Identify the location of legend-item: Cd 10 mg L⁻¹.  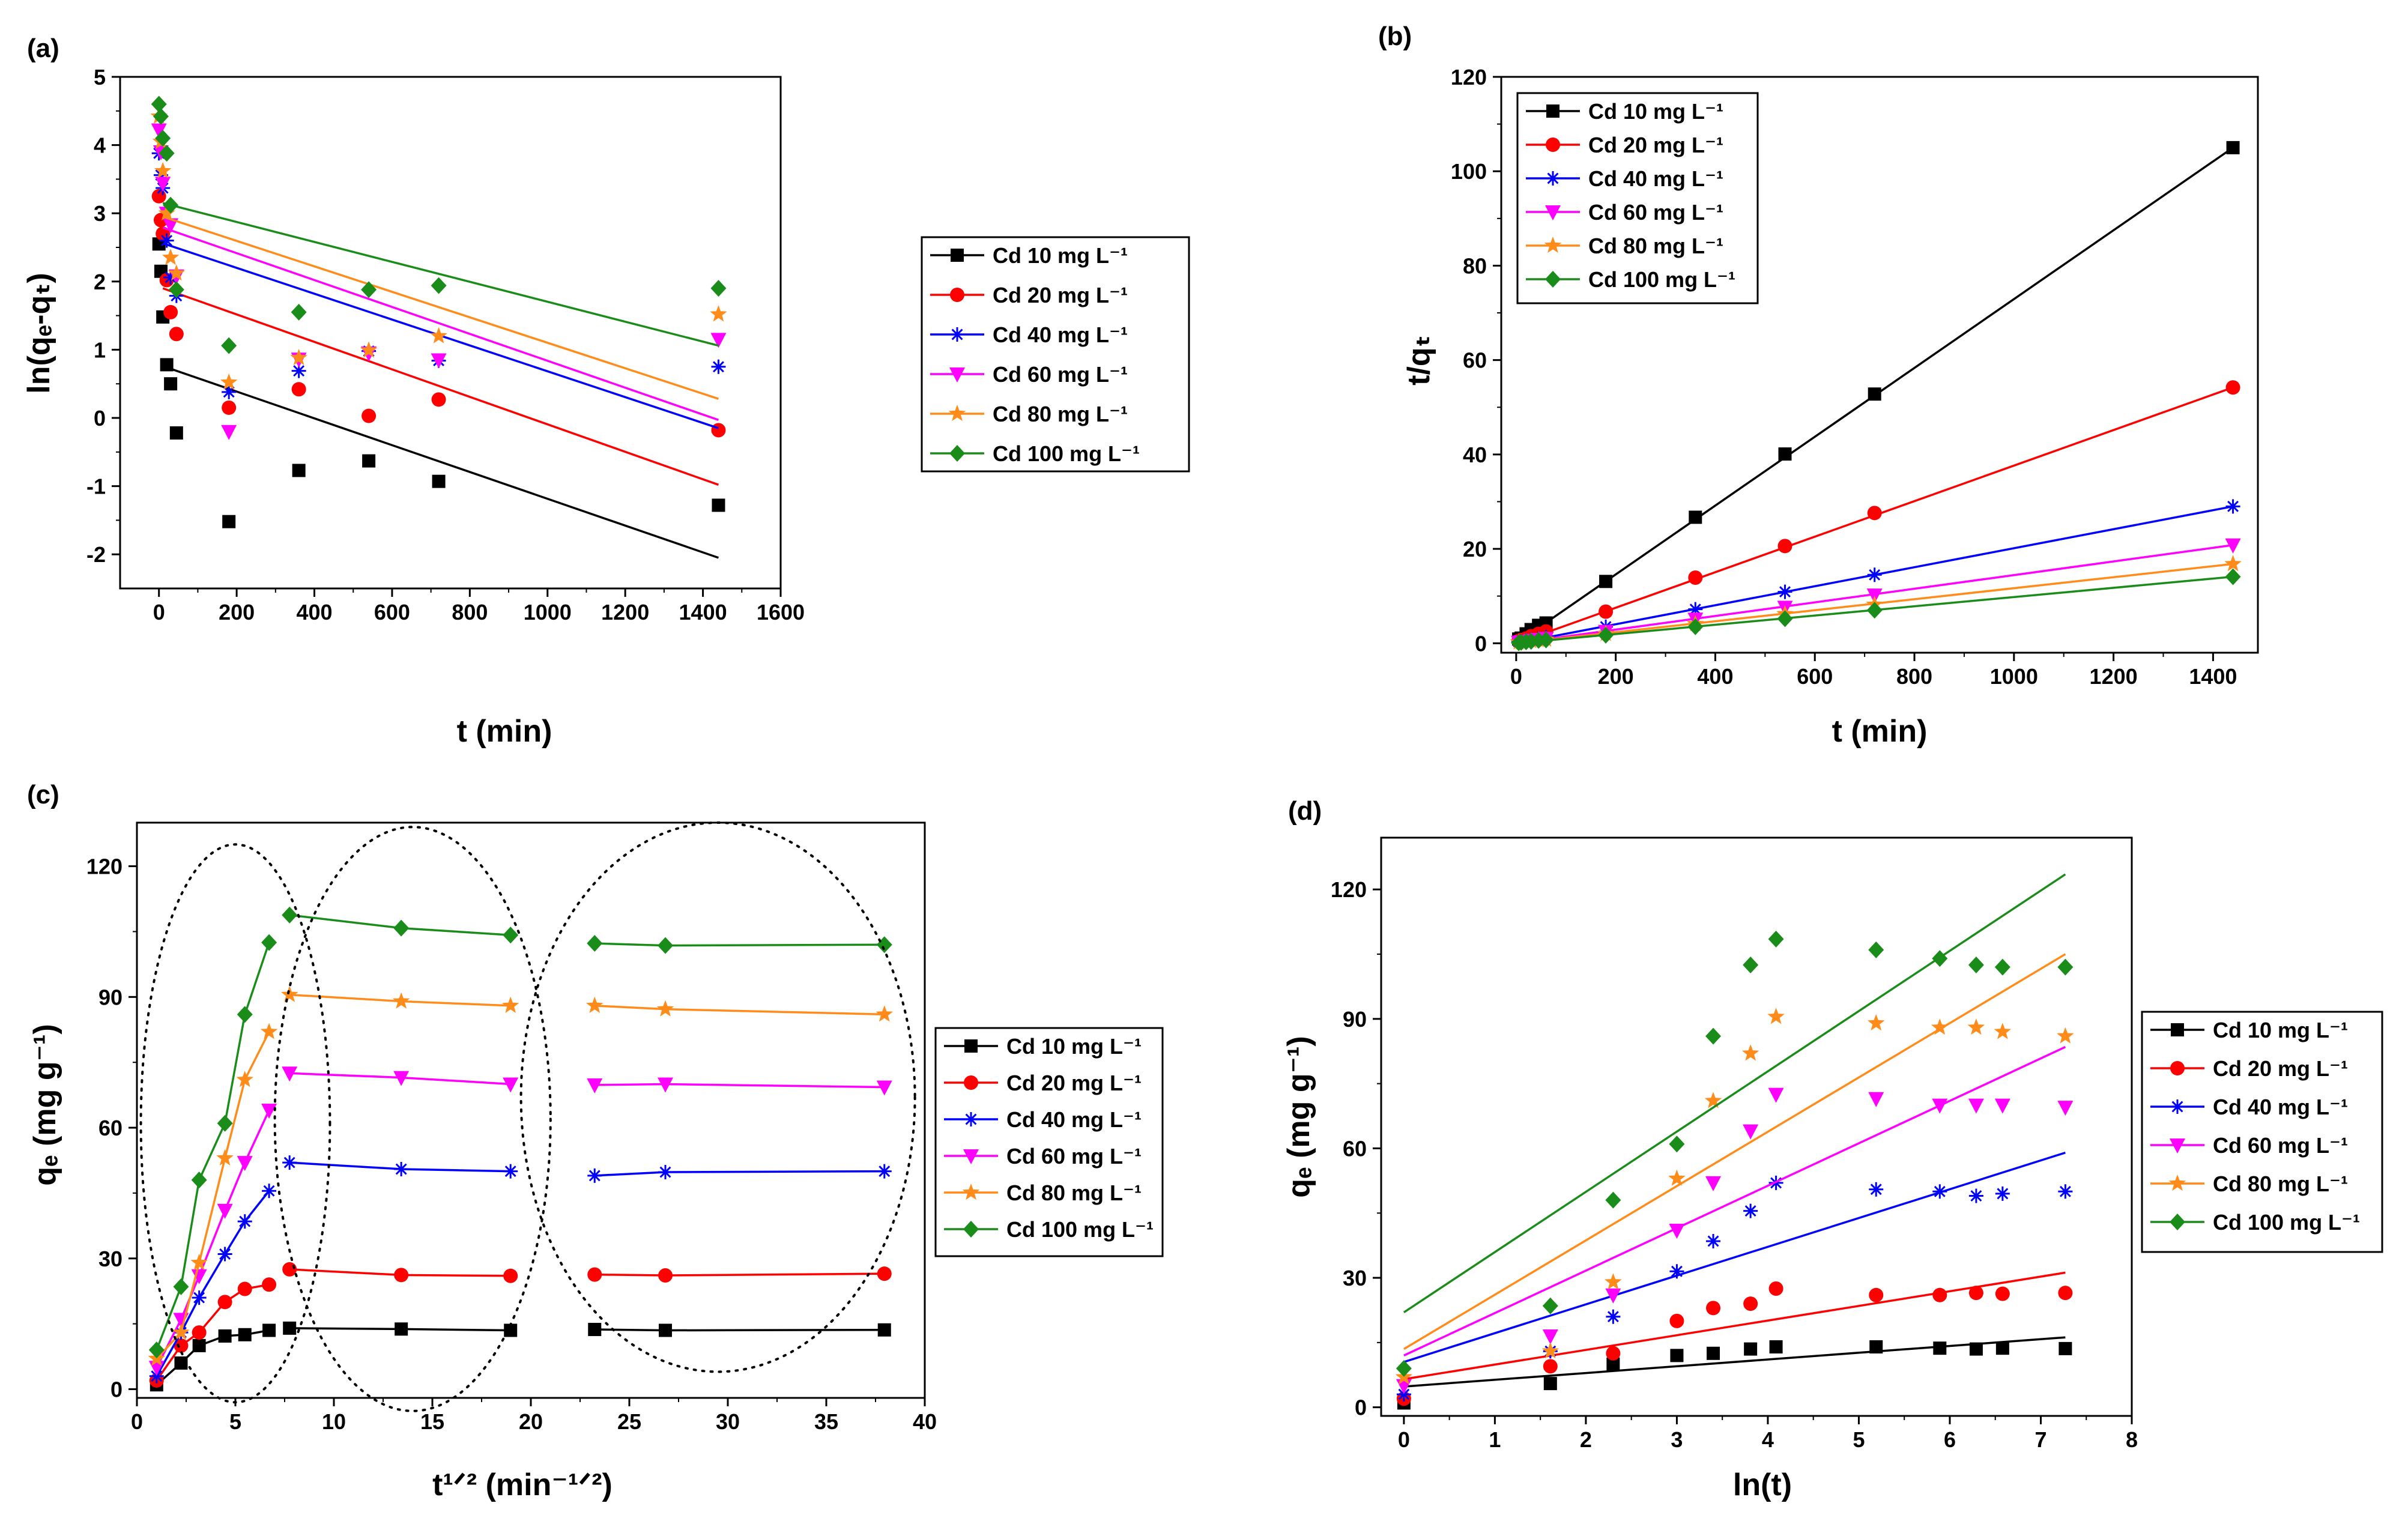
(1029, 255).